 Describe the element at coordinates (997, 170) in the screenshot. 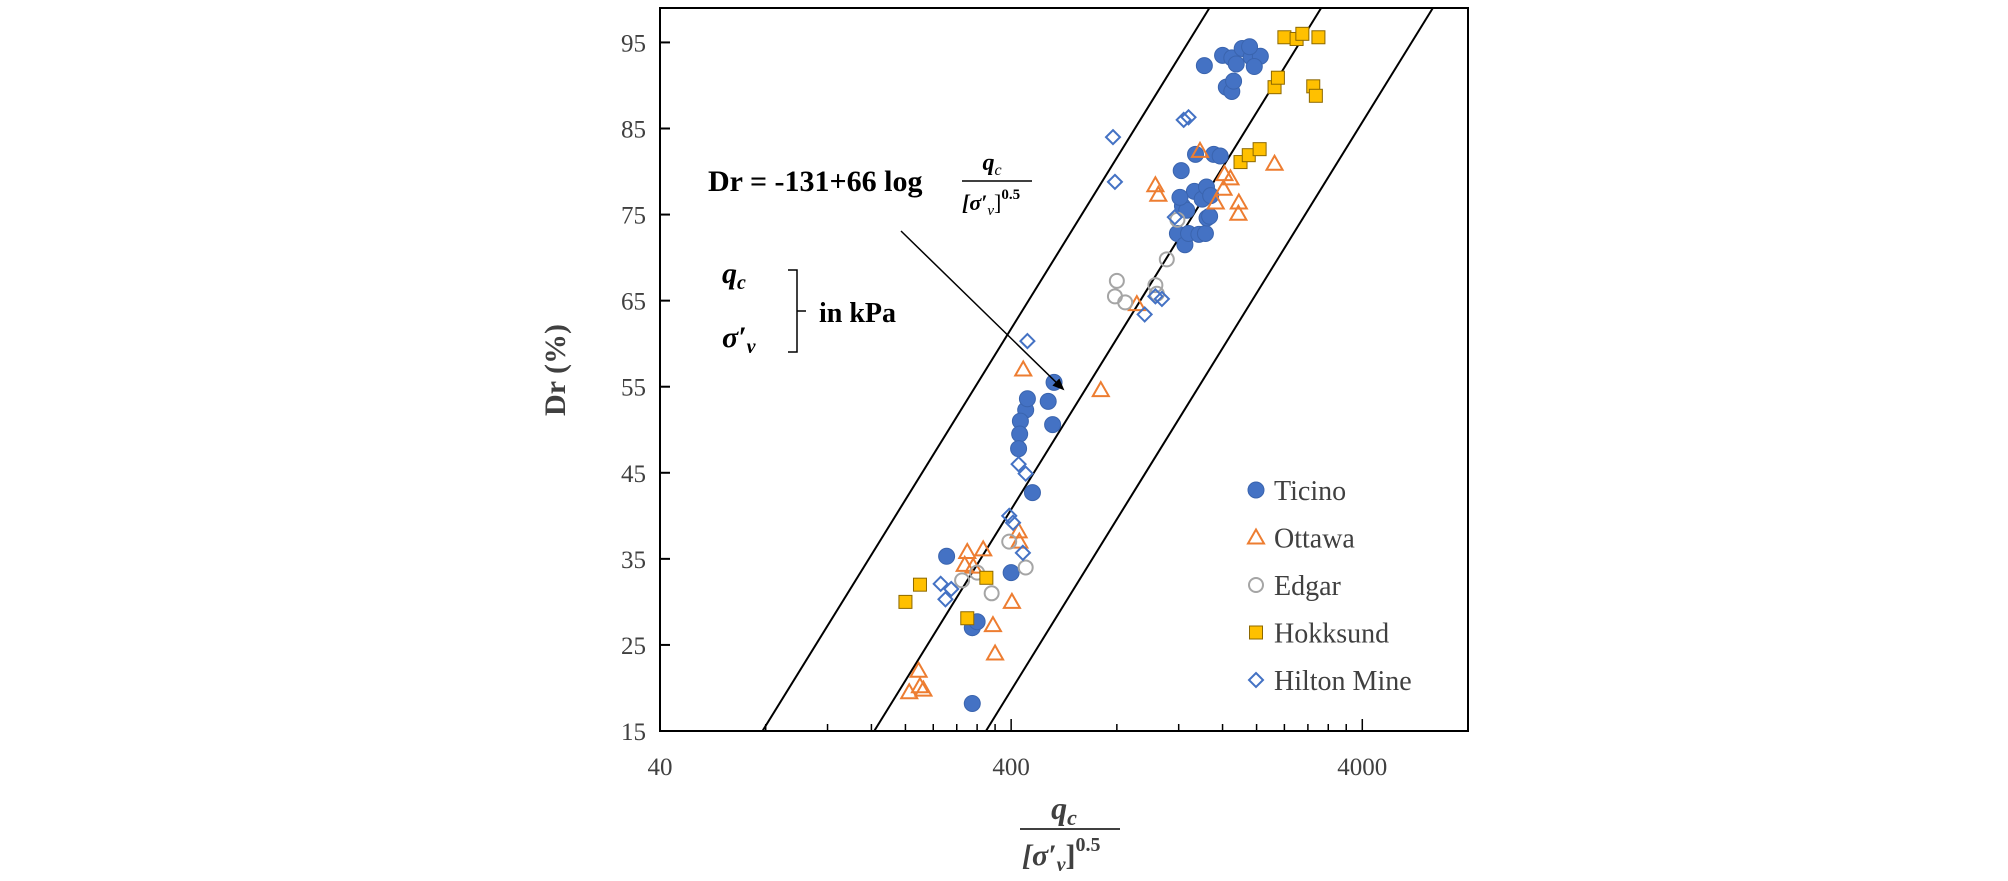

I see `equation-frac-num-sub: c` at that location.